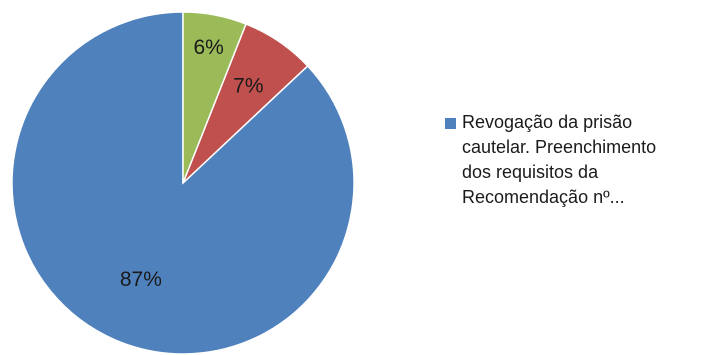 This screenshot has height=355, width=713. Describe the element at coordinates (450, 123) in the screenshot. I see `legend-swatch` at that location.